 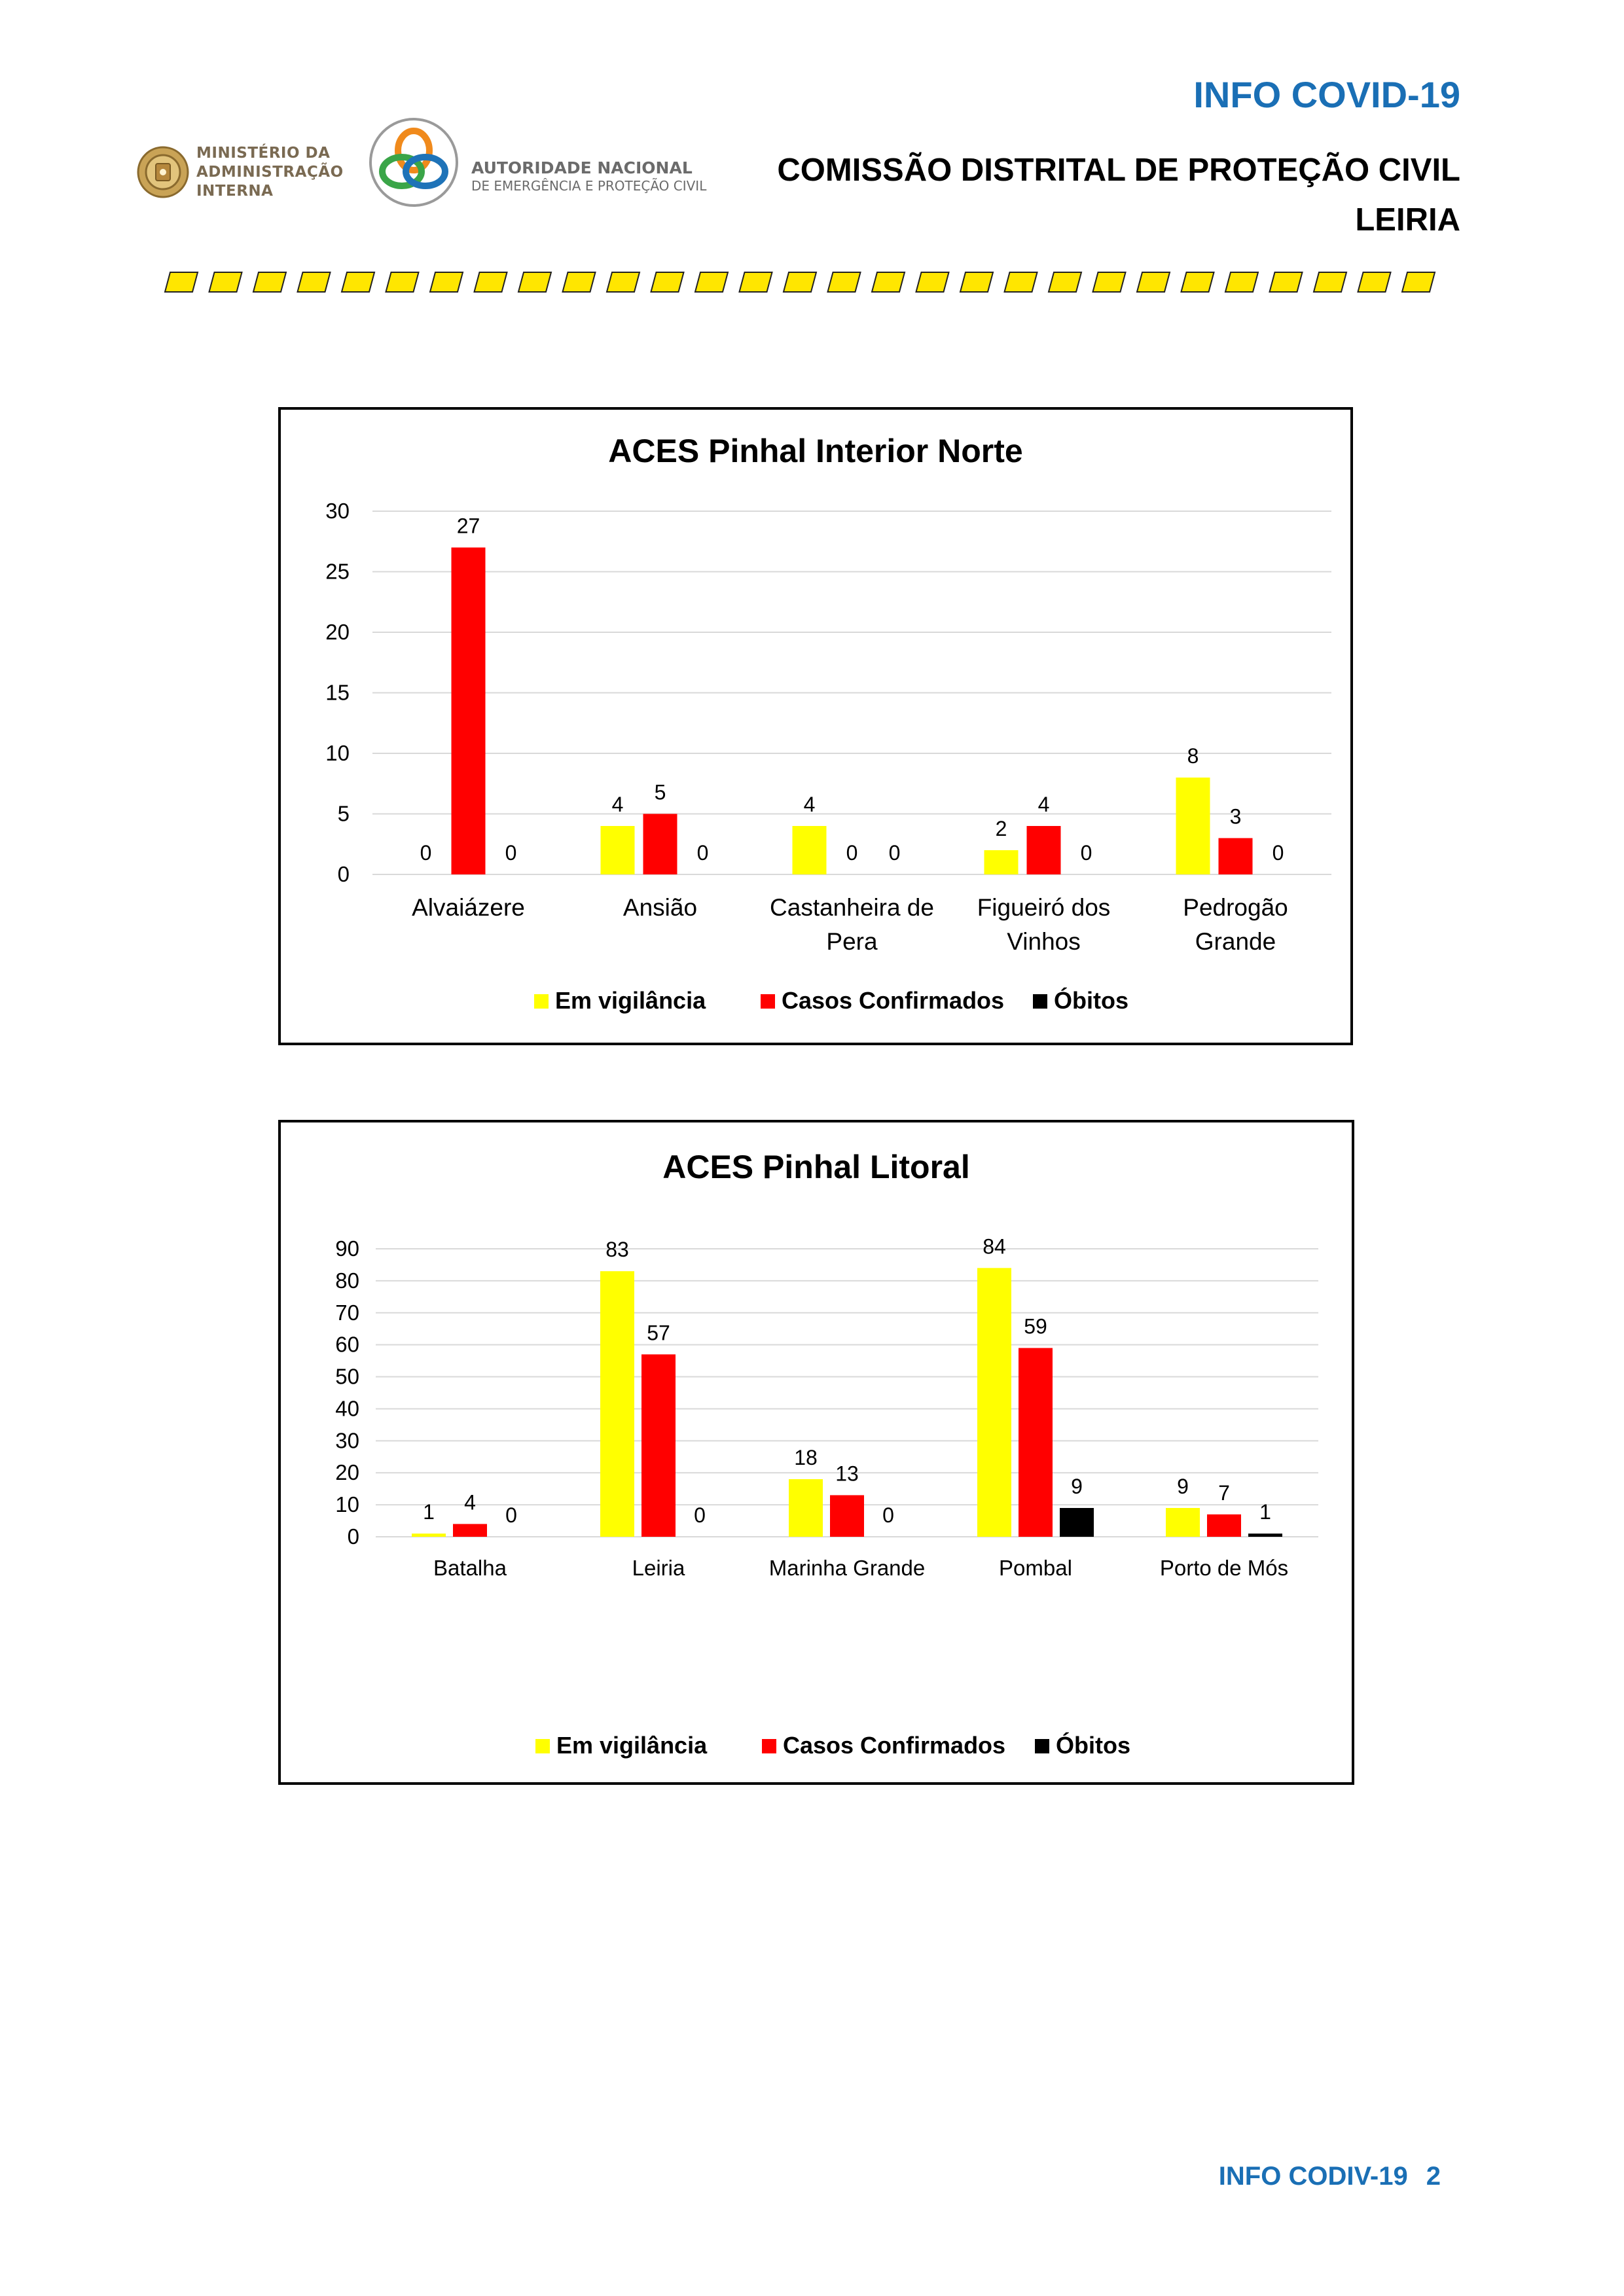 What do you see at coordinates (468, 526) in the screenshot?
I see `data-label: 27` at bounding box center [468, 526].